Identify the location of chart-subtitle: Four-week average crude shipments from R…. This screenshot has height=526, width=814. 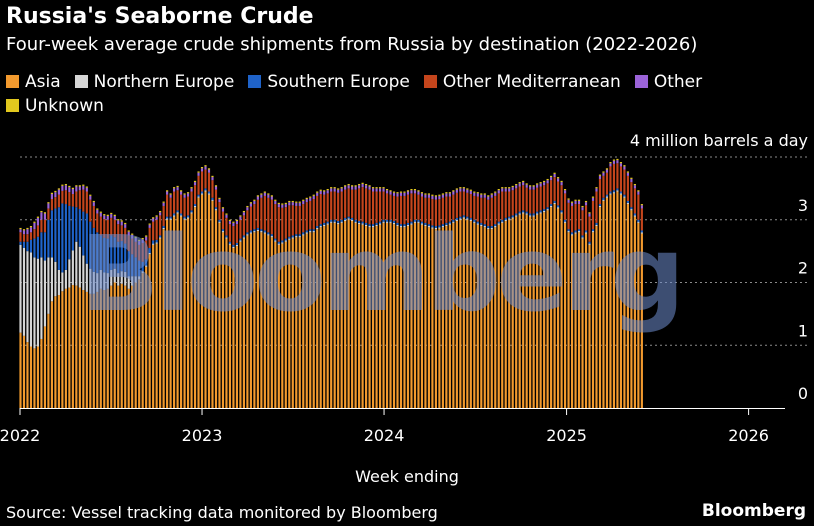
(352, 44).